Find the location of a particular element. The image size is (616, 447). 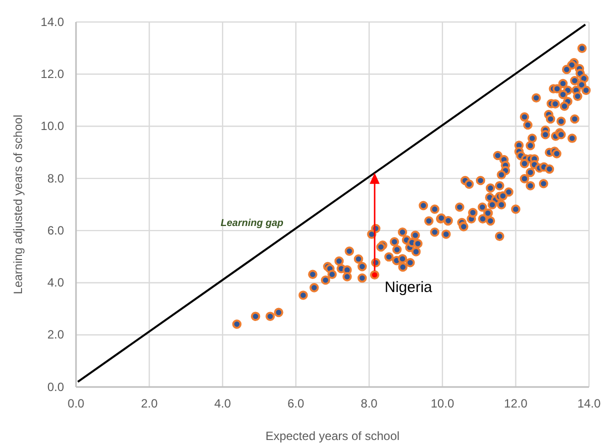

y-tick-label: 4.0 is located at coordinates (55, 283).